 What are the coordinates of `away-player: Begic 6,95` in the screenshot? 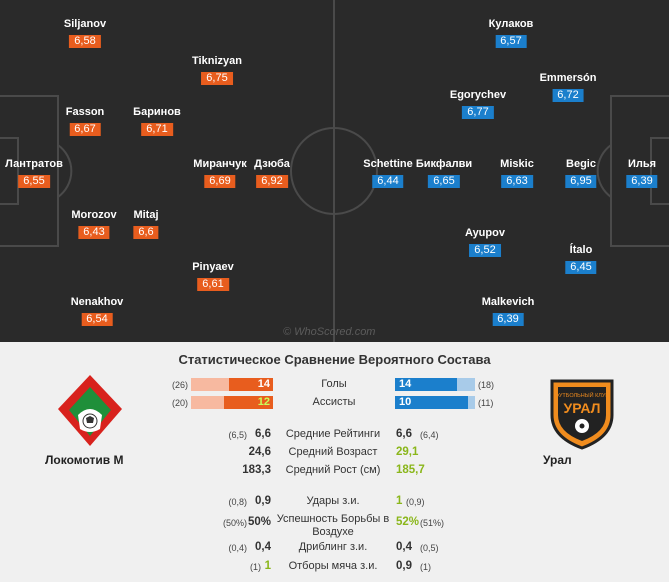 It's located at (581, 173).